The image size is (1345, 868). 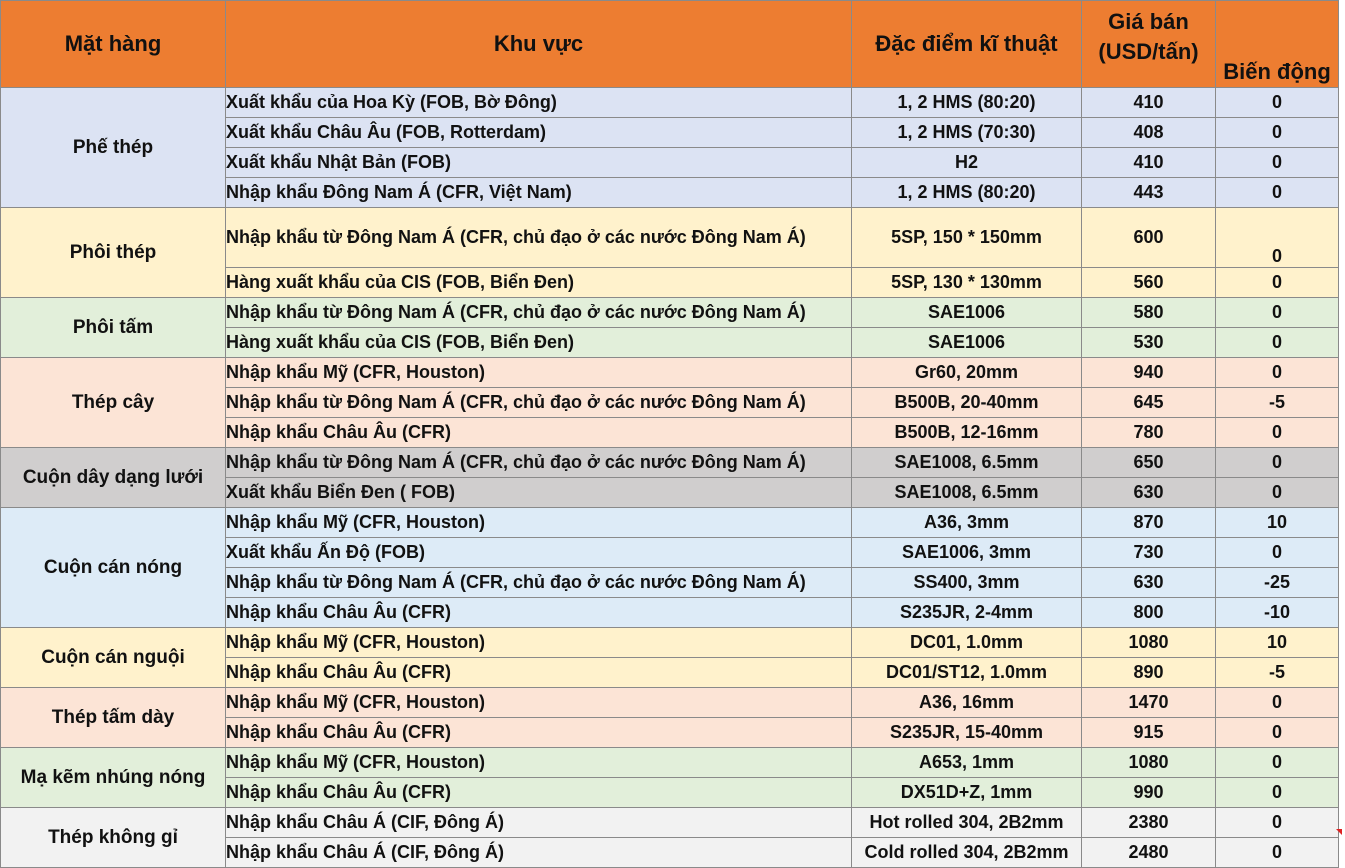 I want to click on spec-cell: S235JR, 2-4mm, so click(x=966, y=612).